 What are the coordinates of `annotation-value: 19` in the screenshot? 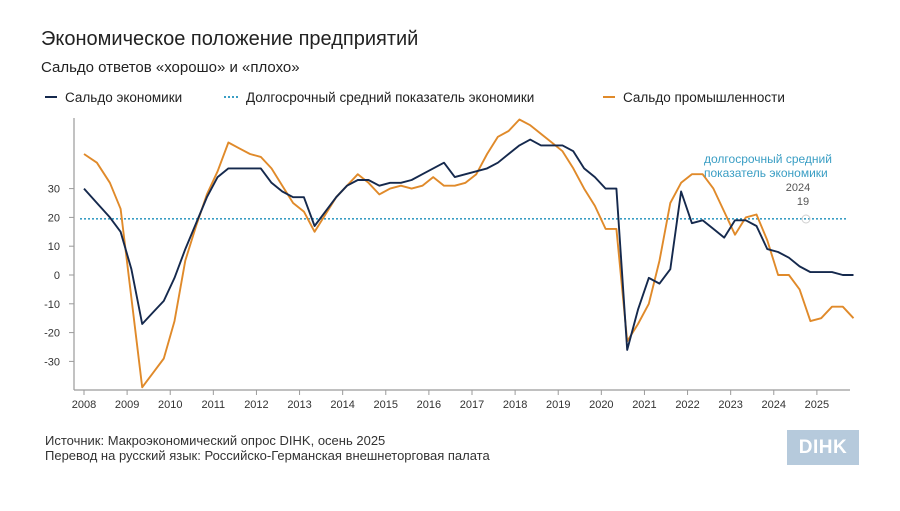 It's located at (803, 202).